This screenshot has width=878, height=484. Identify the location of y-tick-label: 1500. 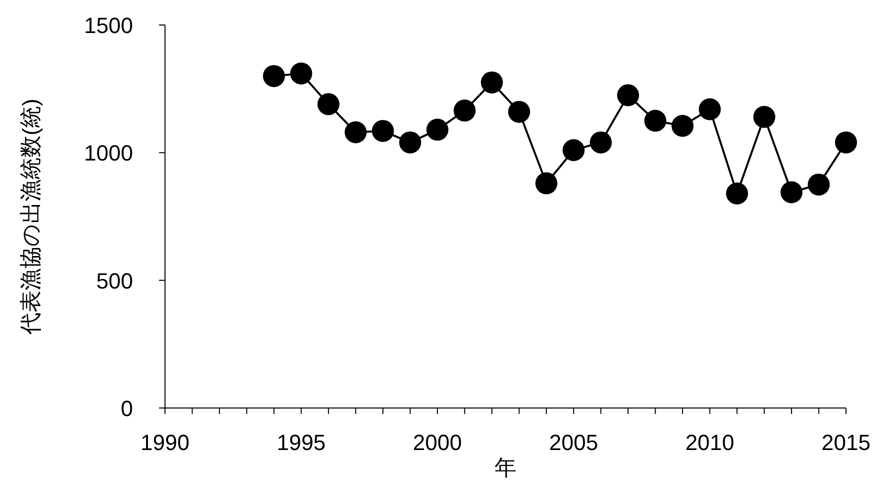
(108, 25).